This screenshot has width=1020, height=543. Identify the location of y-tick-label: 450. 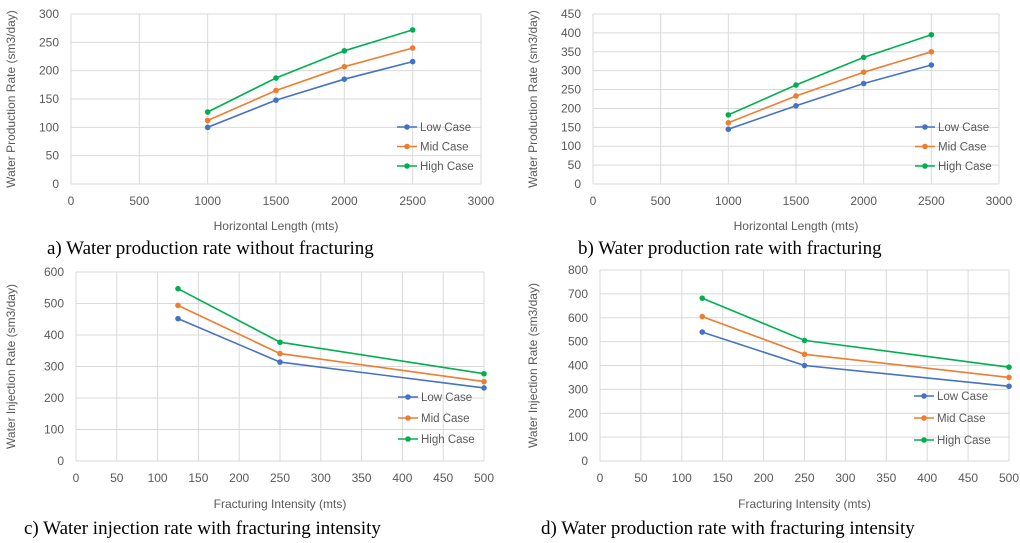
(571, 14).